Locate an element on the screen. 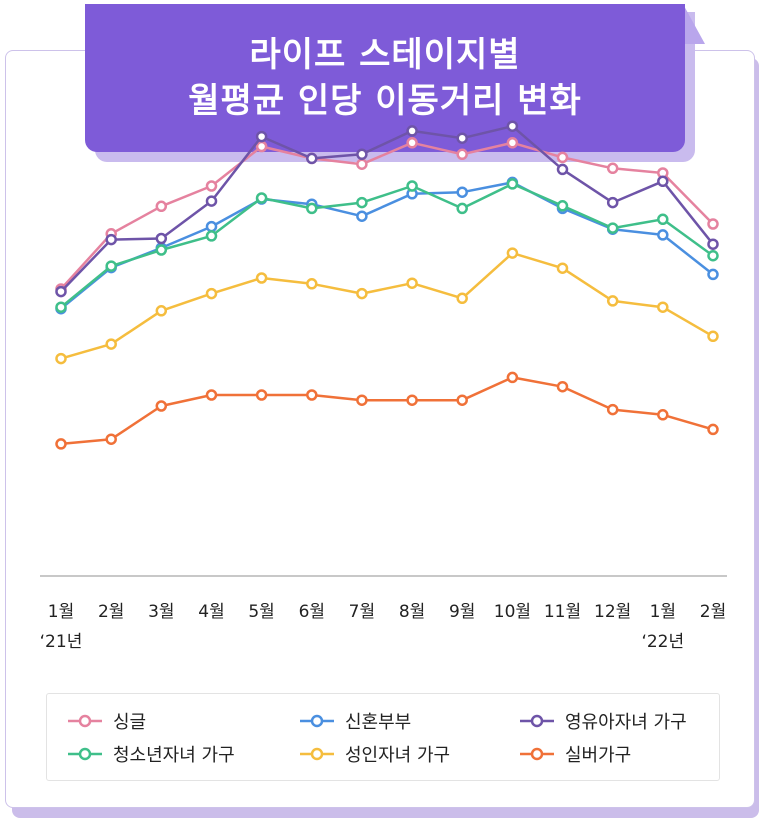 The width and height of the screenshot is (769, 825). x-tick-label: 11월 is located at coordinates (562, 612).